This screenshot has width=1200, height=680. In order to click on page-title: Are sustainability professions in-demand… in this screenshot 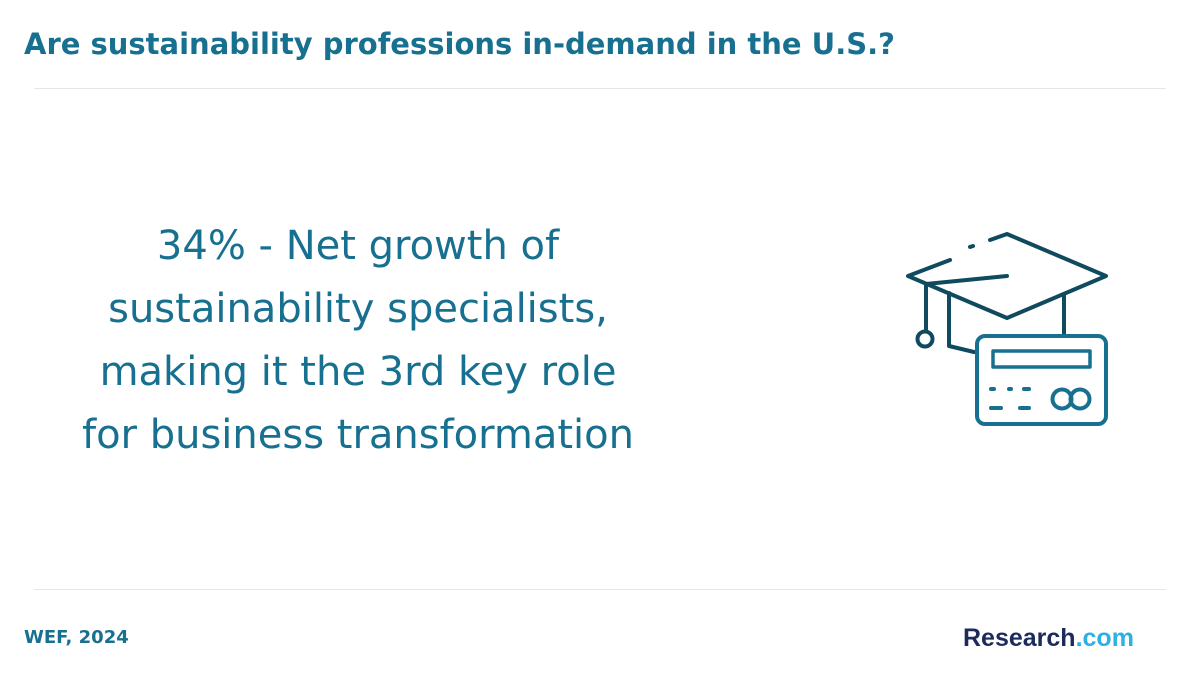, I will do `click(459, 44)`.